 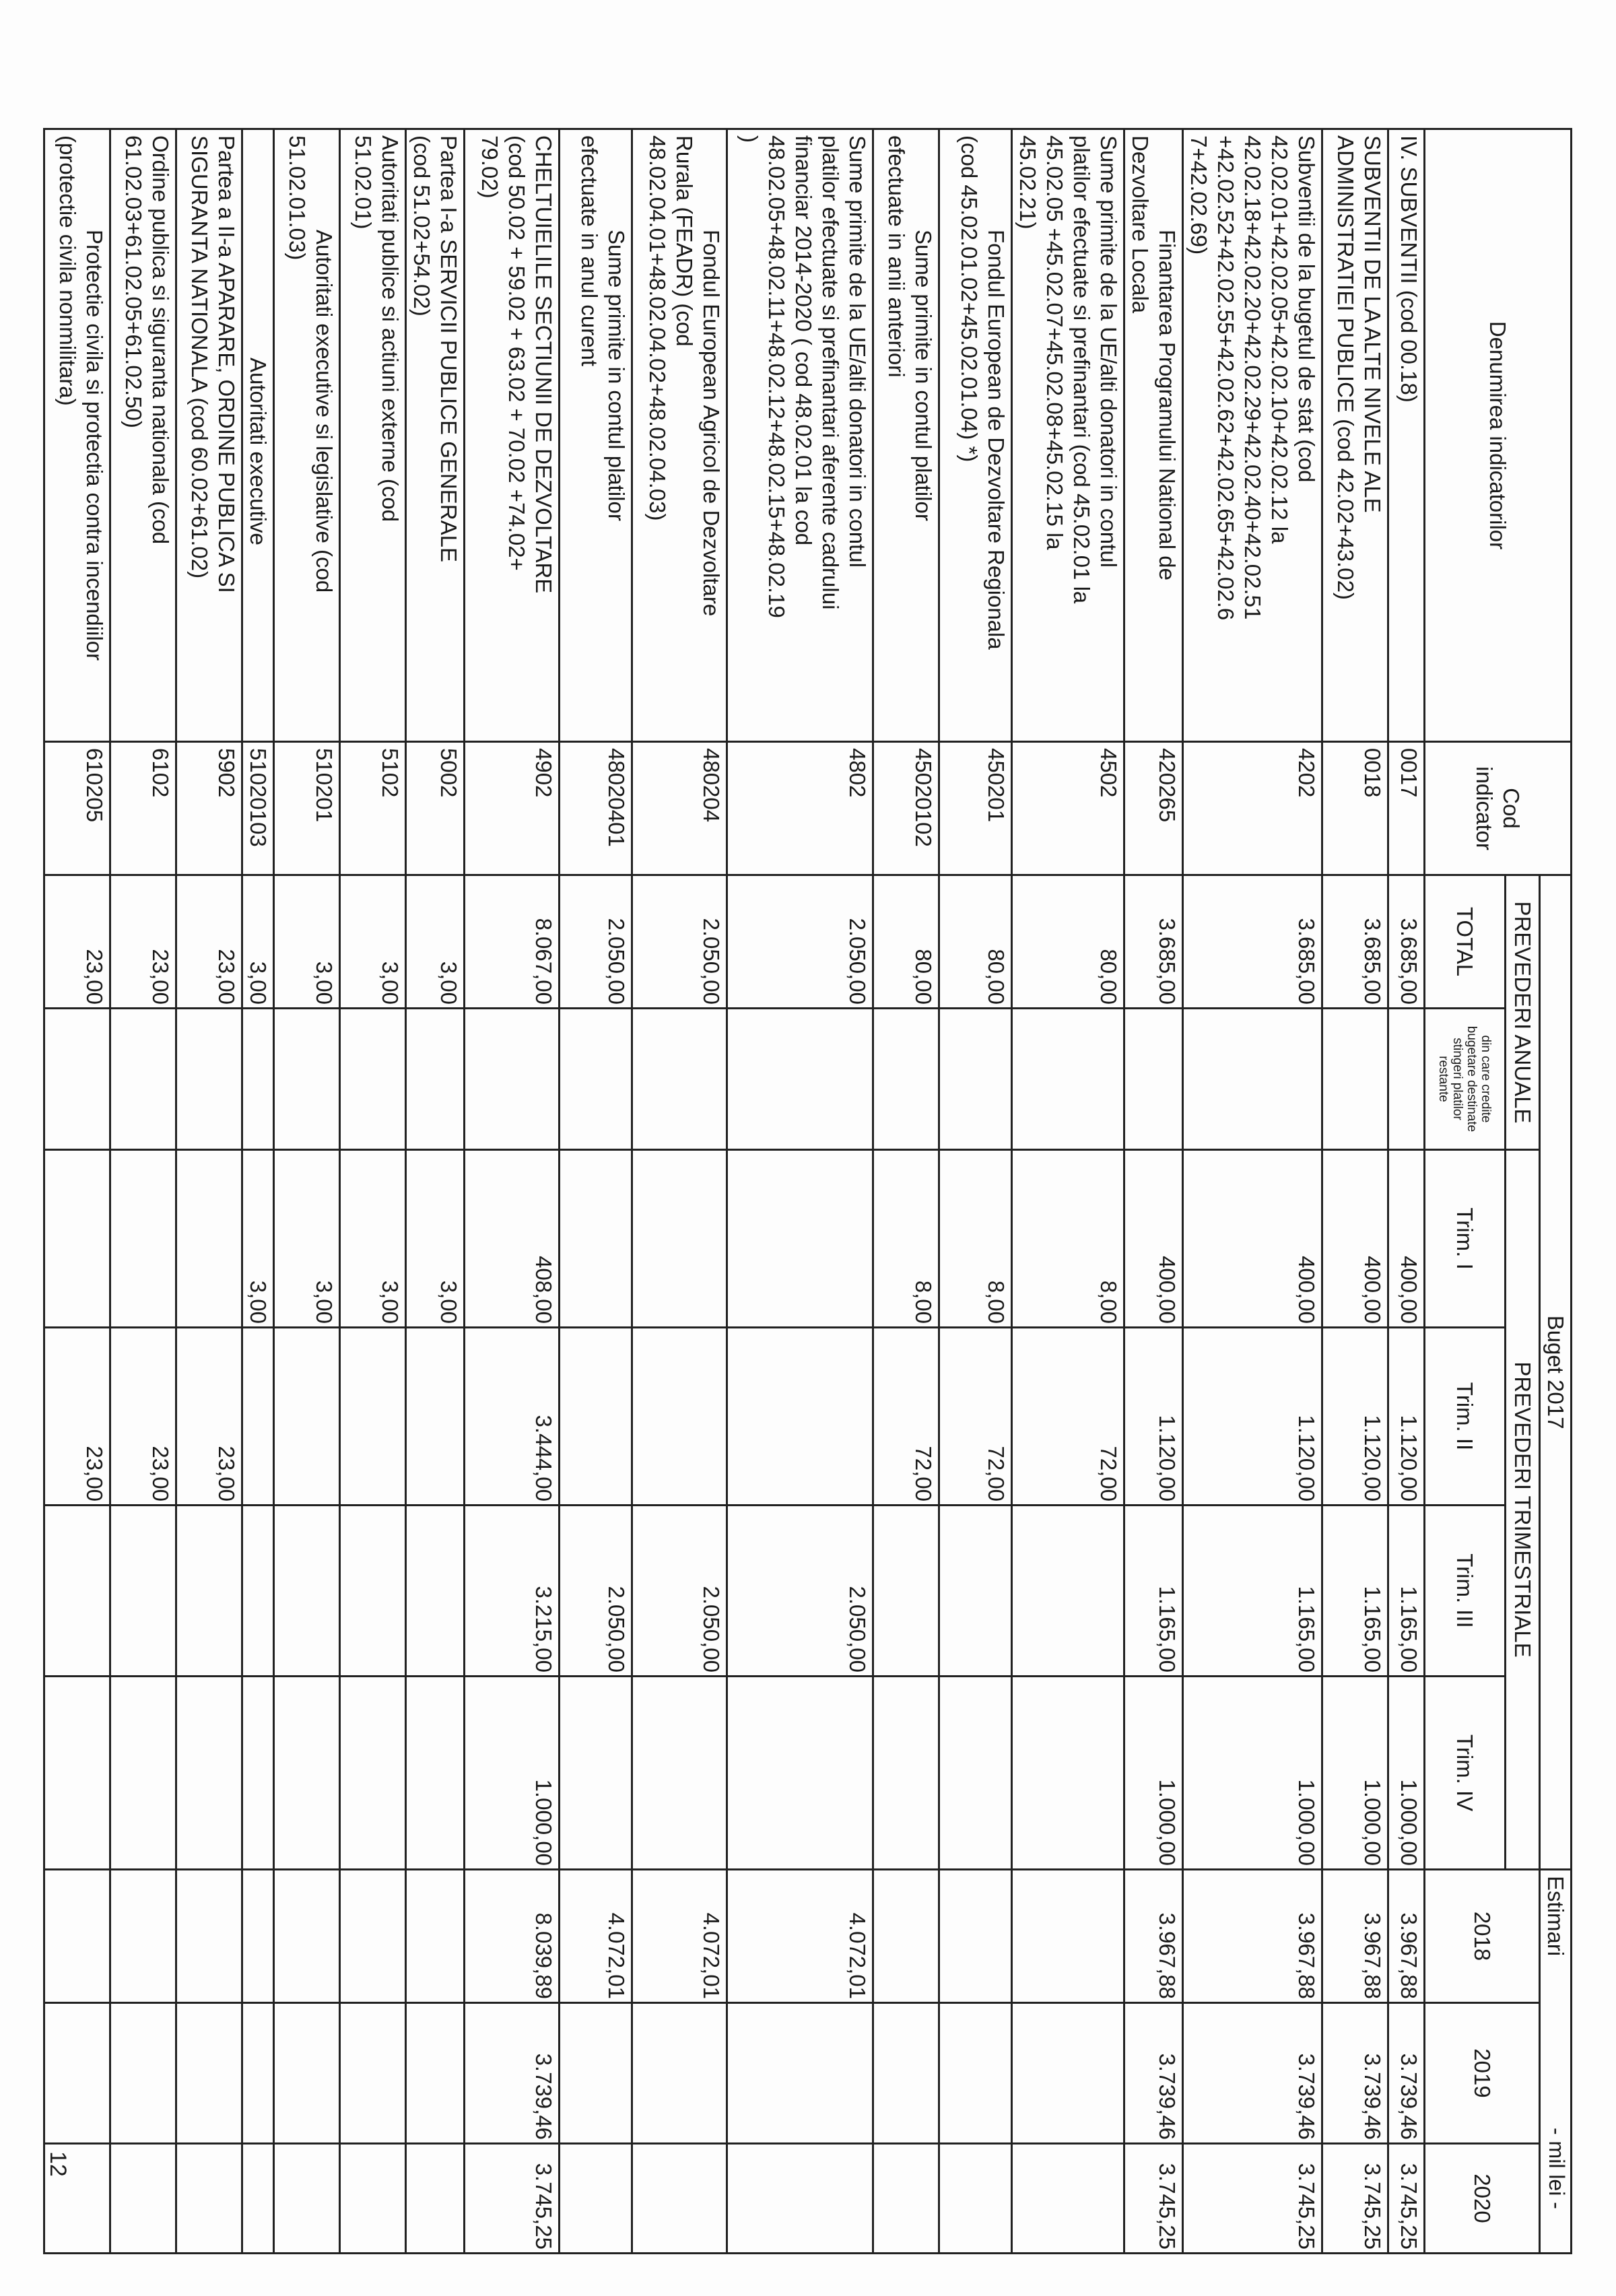 I want to click on cell-cod: 4502, so click(x=1067, y=808).